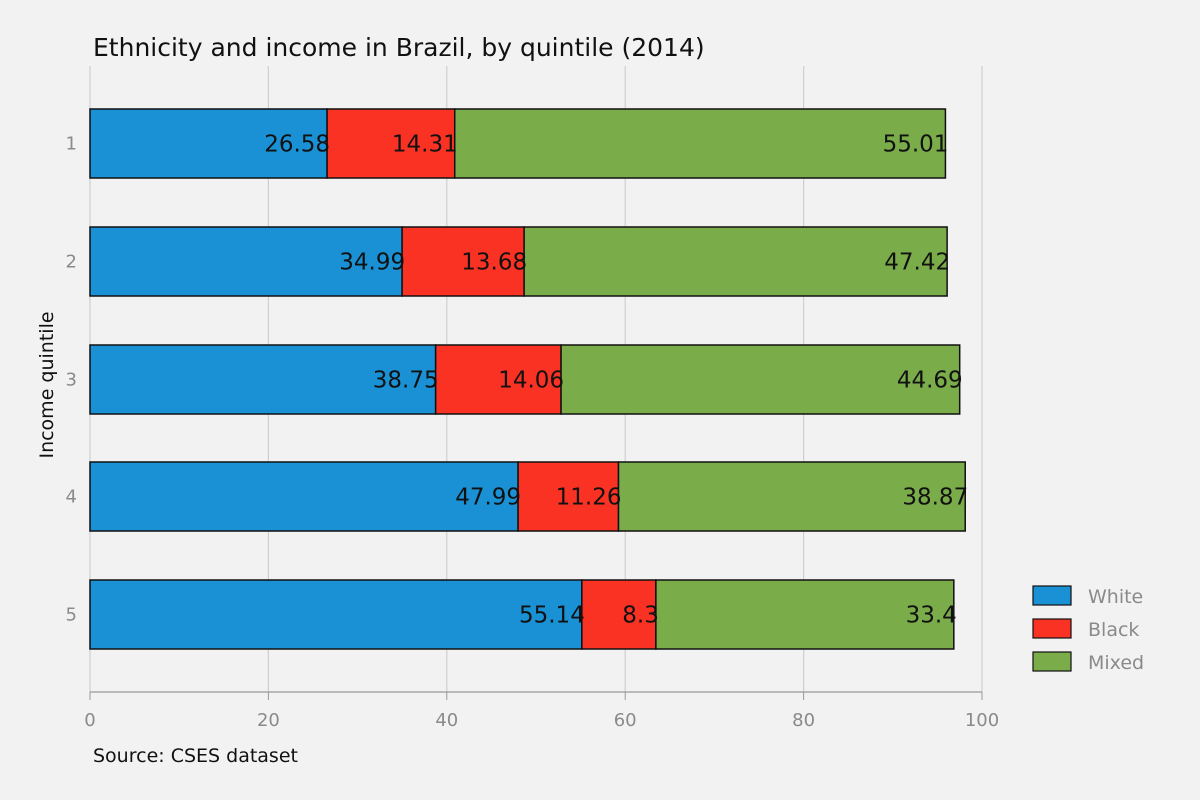 This screenshot has width=1200, height=800. What do you see at coordinates (71, 497) in the screenshot?
I see `y-tick-label: 4` at bounding box center [71, 497].